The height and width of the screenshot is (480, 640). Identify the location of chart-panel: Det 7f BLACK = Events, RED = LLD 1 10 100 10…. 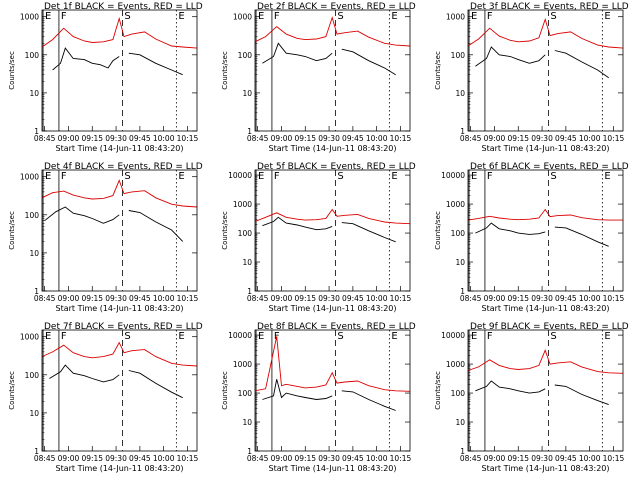
(105, 397).